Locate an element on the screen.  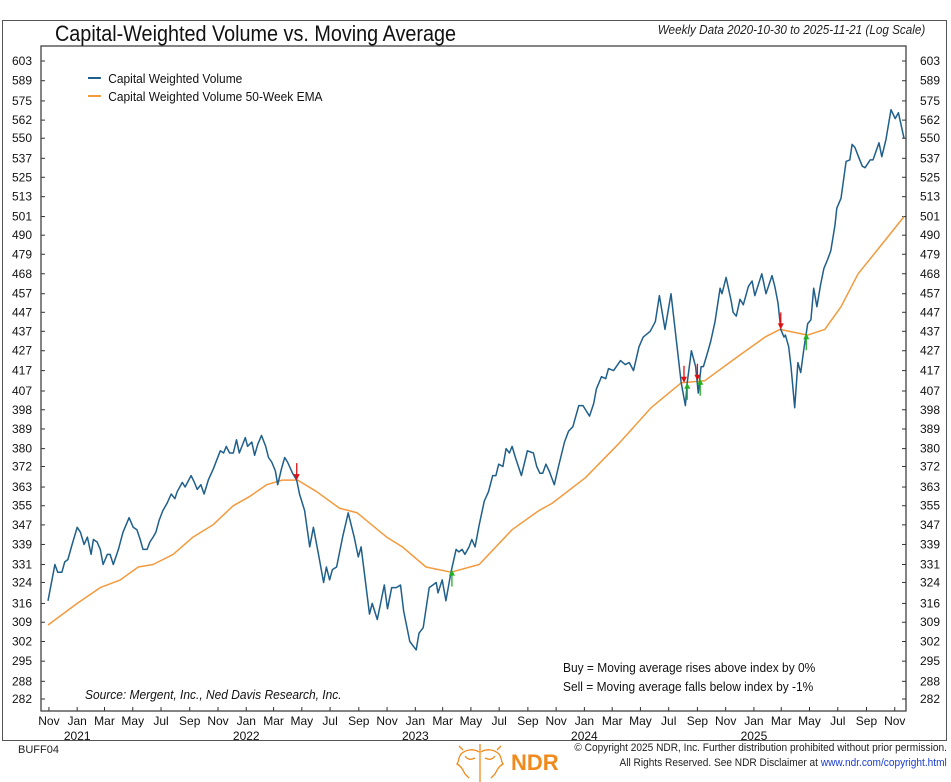
y-tick-label-left: 339 is located at coordinates (22, 544).